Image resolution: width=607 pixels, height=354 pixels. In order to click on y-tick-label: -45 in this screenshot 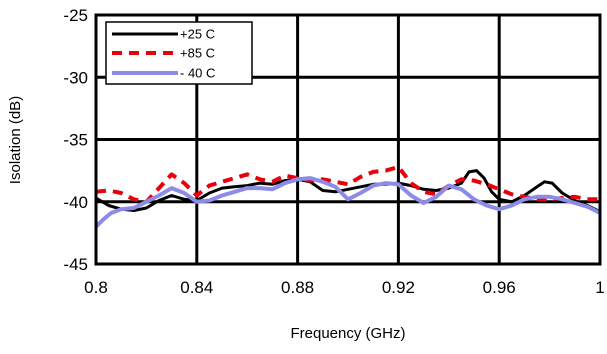, I will do `click(75, 264)`.